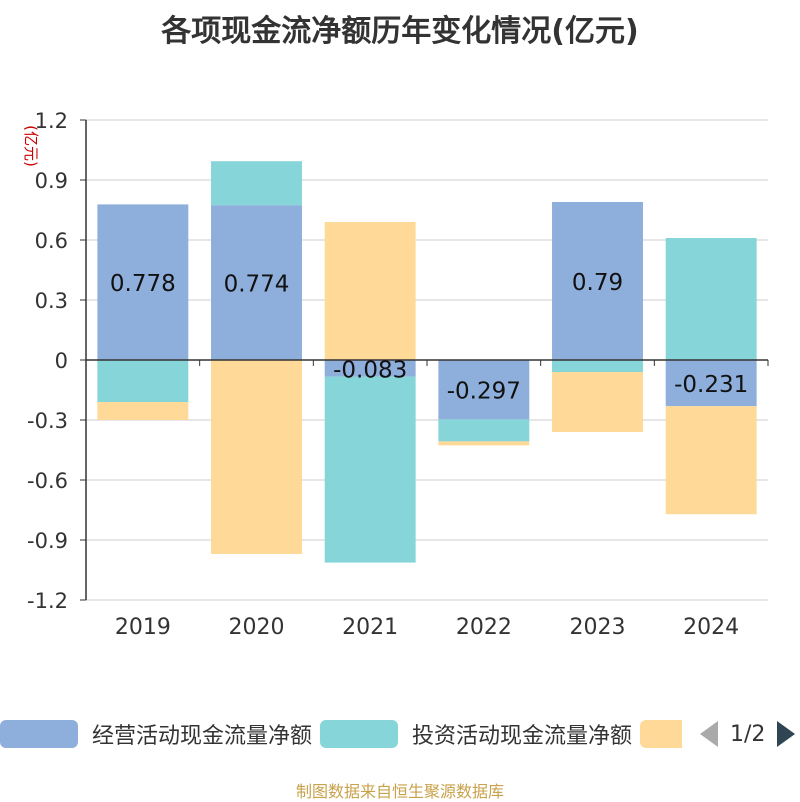  Describe the element at coordinates (47, 541) in the screenshot. I see `y-tick-label: -0.9` at that location.